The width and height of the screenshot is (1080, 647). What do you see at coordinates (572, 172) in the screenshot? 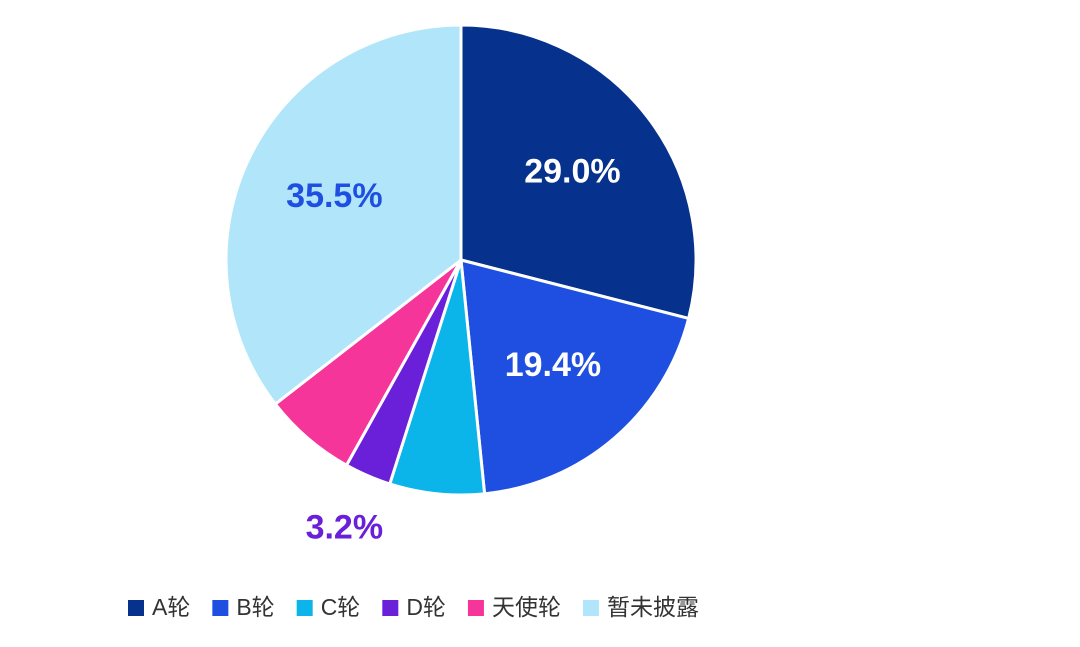
I see `data-label: 29.0%` at bounding box center [572, 172].